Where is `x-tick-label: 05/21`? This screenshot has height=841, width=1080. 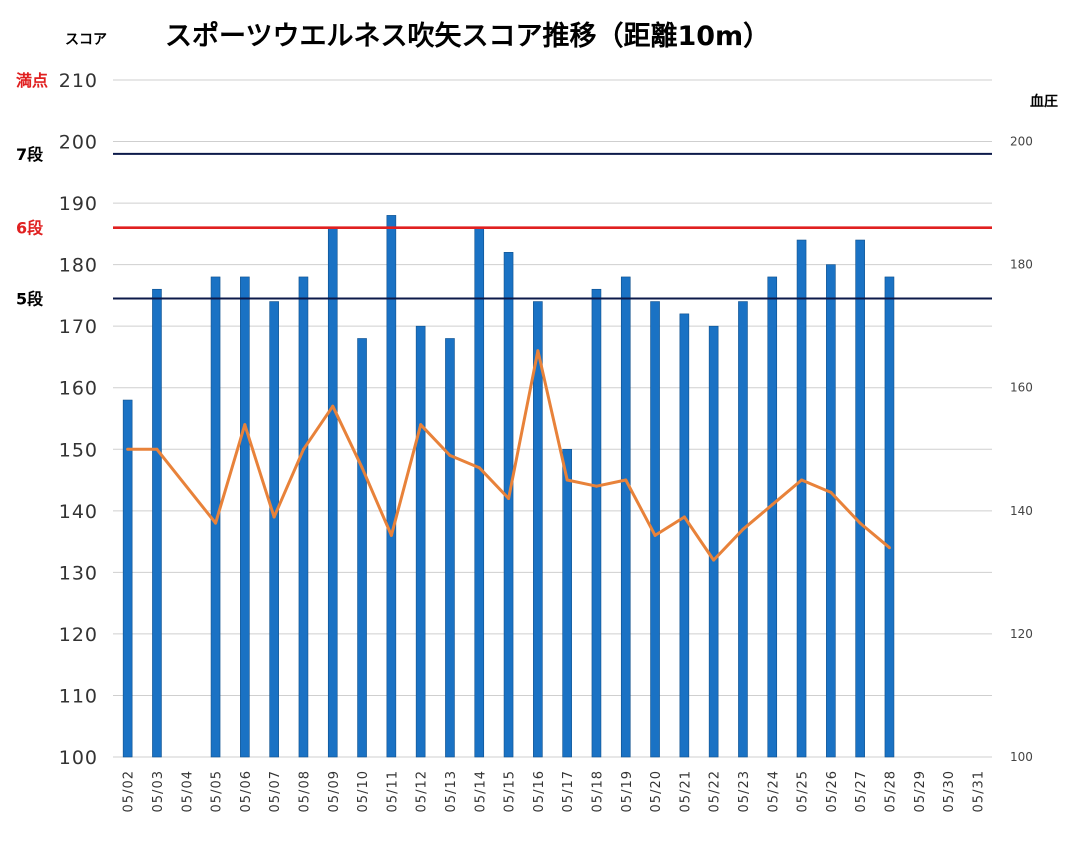 x-tick-label: 05/21 is located at coordinates (685, 791).